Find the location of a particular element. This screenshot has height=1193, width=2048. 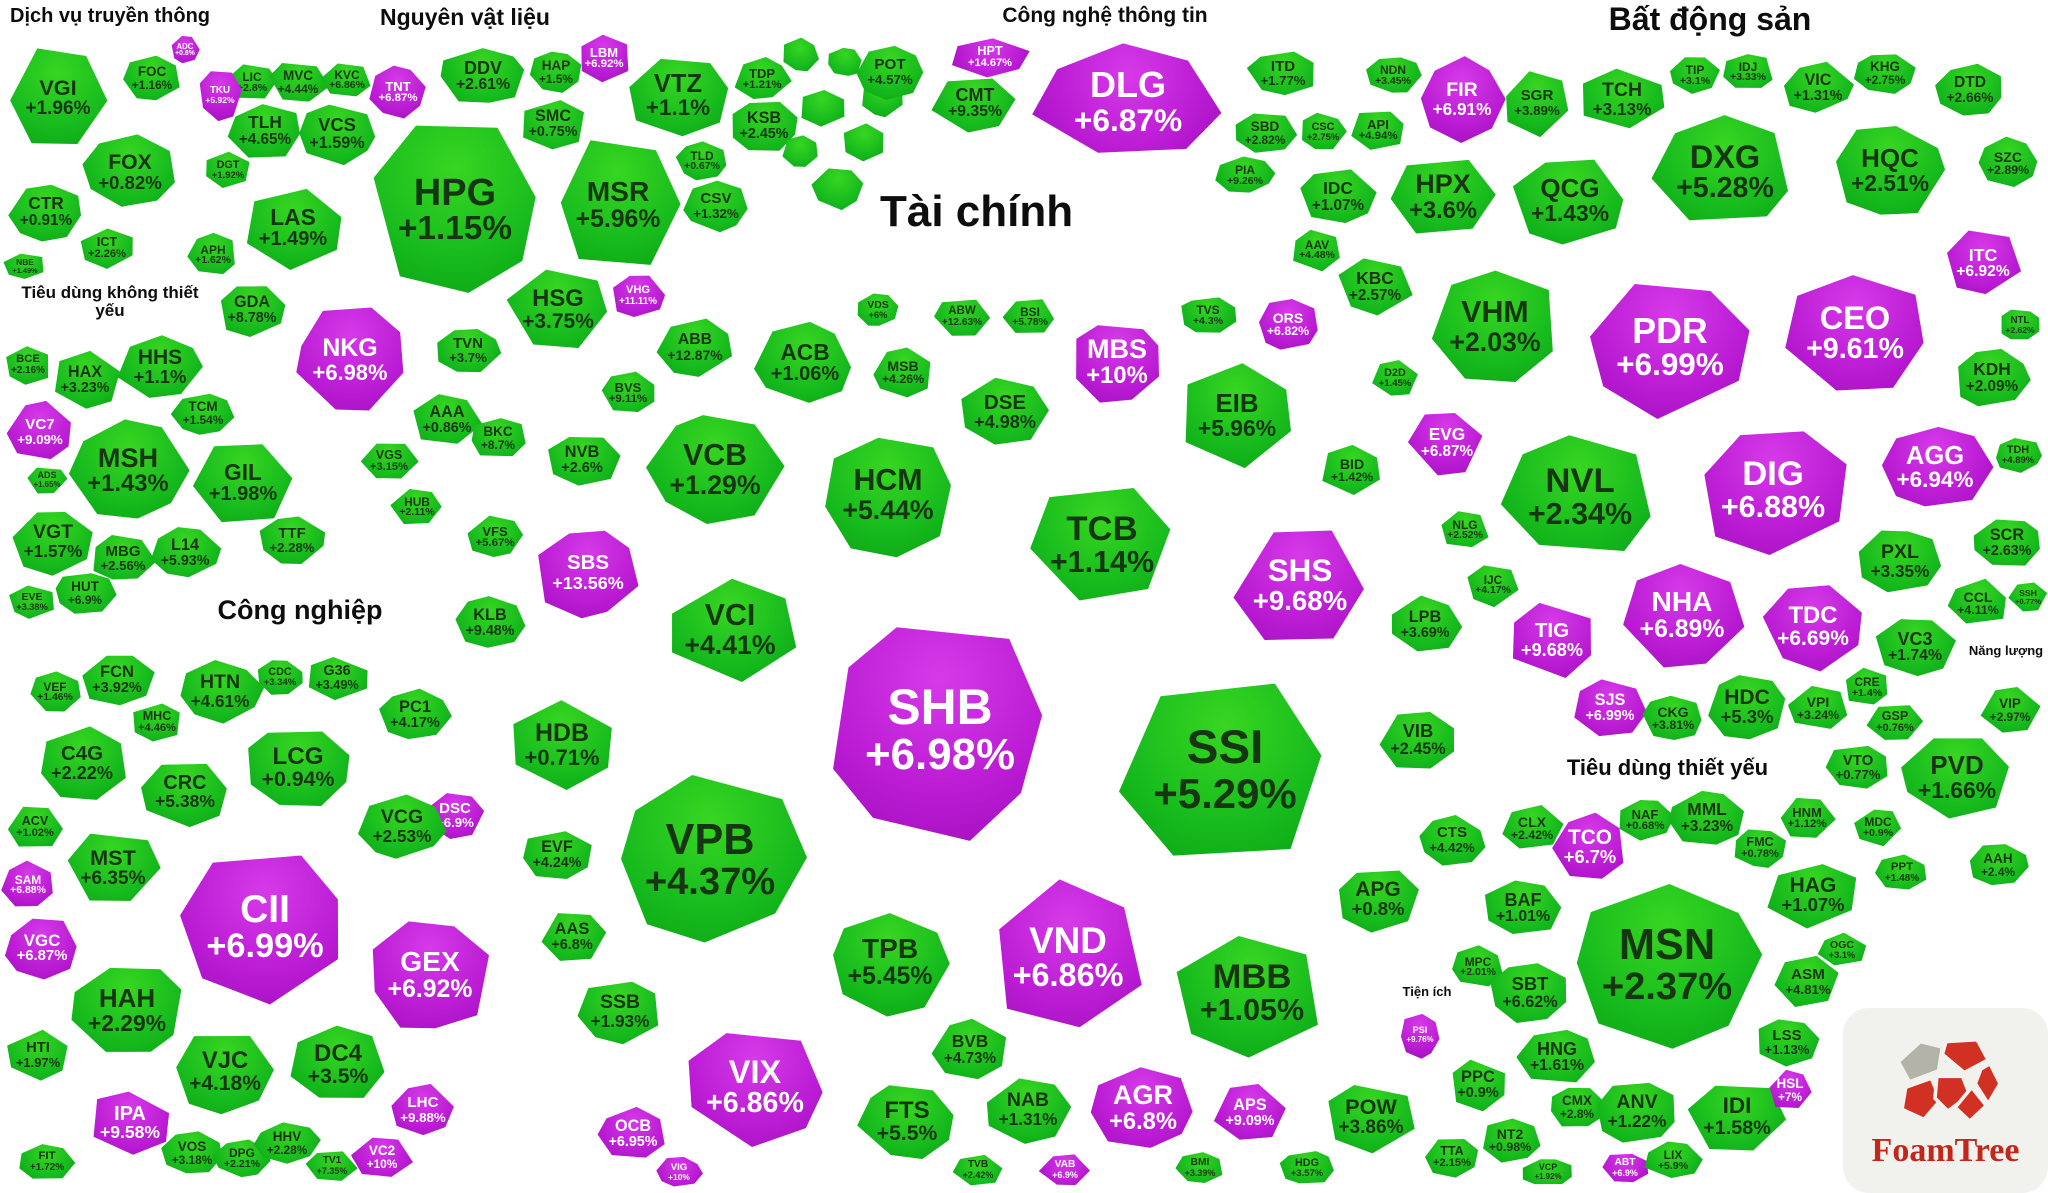

cell-VCP: VCP +1.92% is located at coordinates (1547, 1172).